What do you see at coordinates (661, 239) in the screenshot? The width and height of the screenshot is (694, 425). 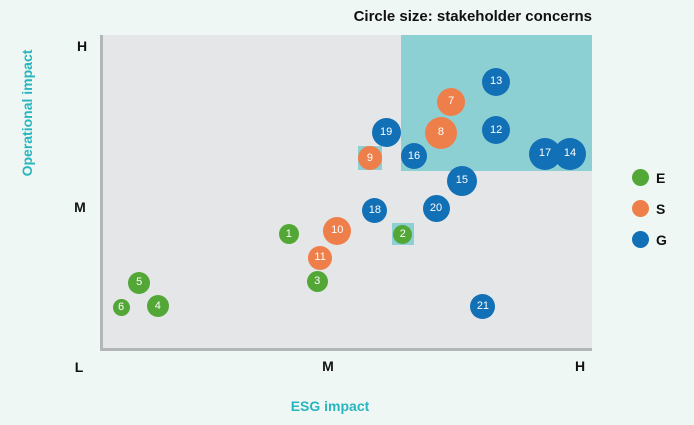 I see `legend-label: G` at bounding box center [661, 239].